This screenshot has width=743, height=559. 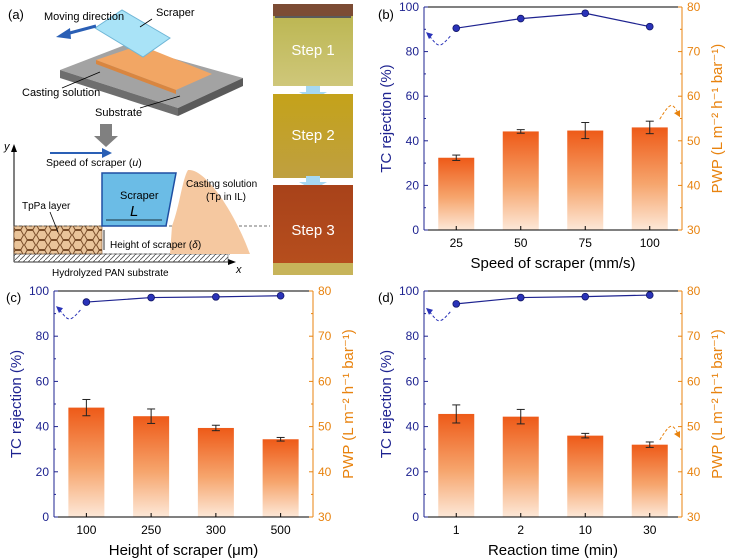 What do you see at coordinates (677, 114) in the screenshot?
I see `pwp-axis-pointer-arrowhead` at bounding box center [677, 114].